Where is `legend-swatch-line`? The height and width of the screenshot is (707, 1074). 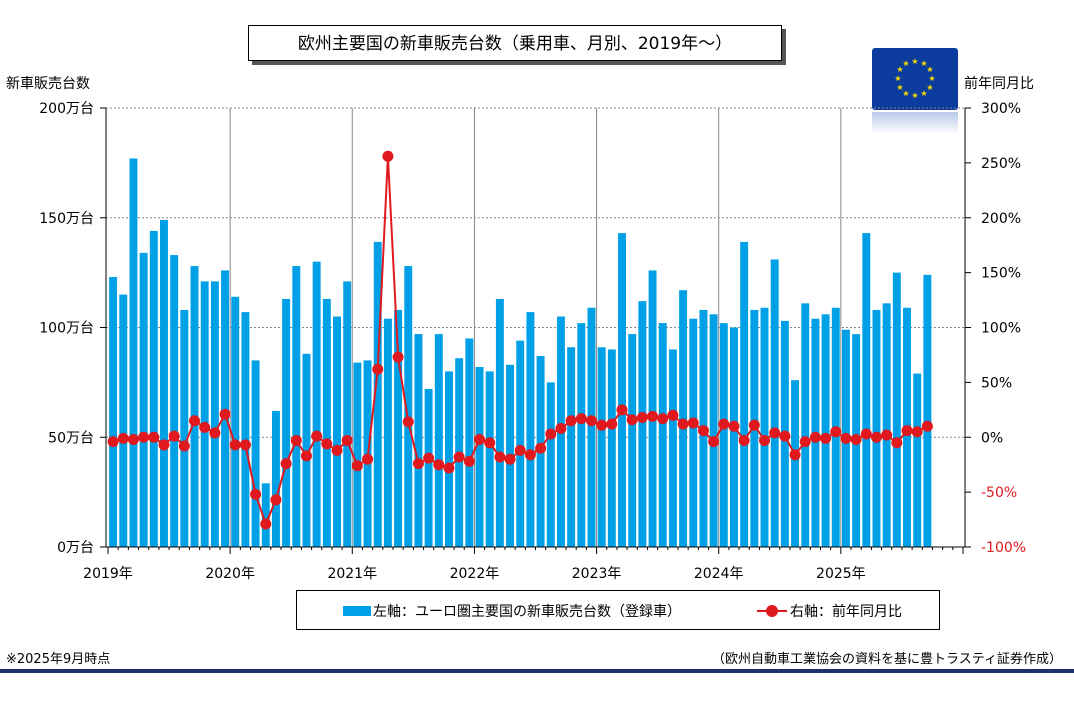 legend-swatch-line is located at coordinates (772, 611).